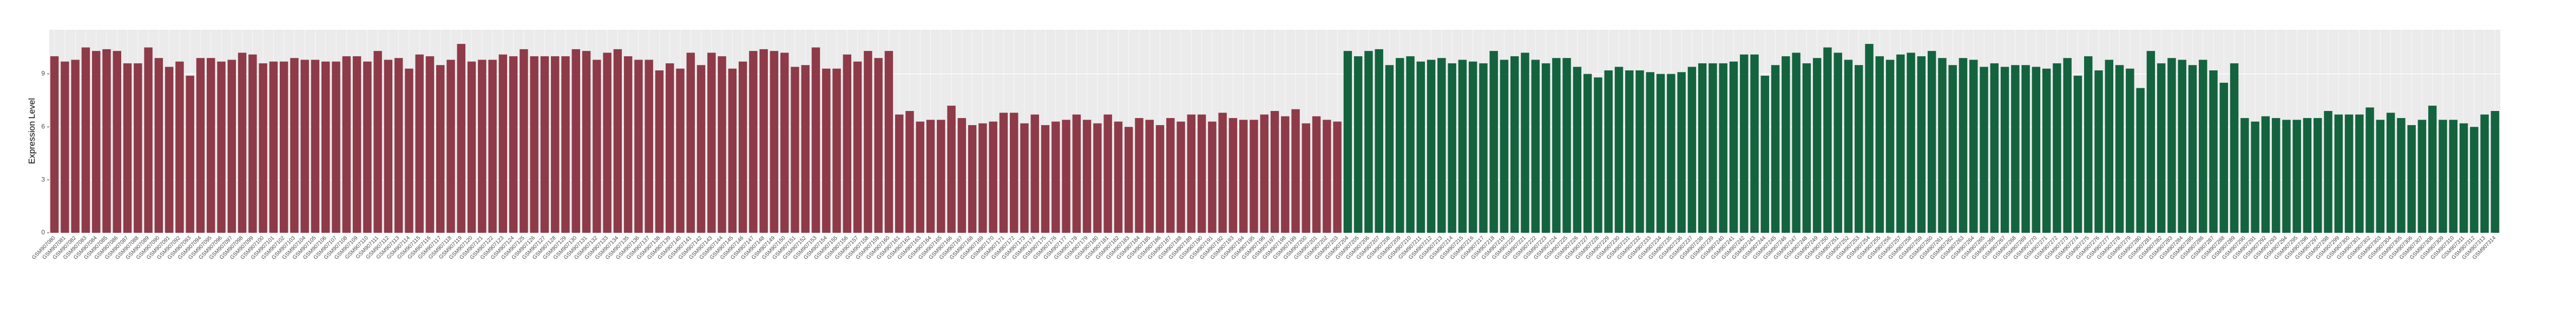 The height and width of the screenshot is (314, 2576). What do you see at coordinates (43, 73) in the screenshot?
I see `y-tick-label: 9` at bounding box center [43, 73].